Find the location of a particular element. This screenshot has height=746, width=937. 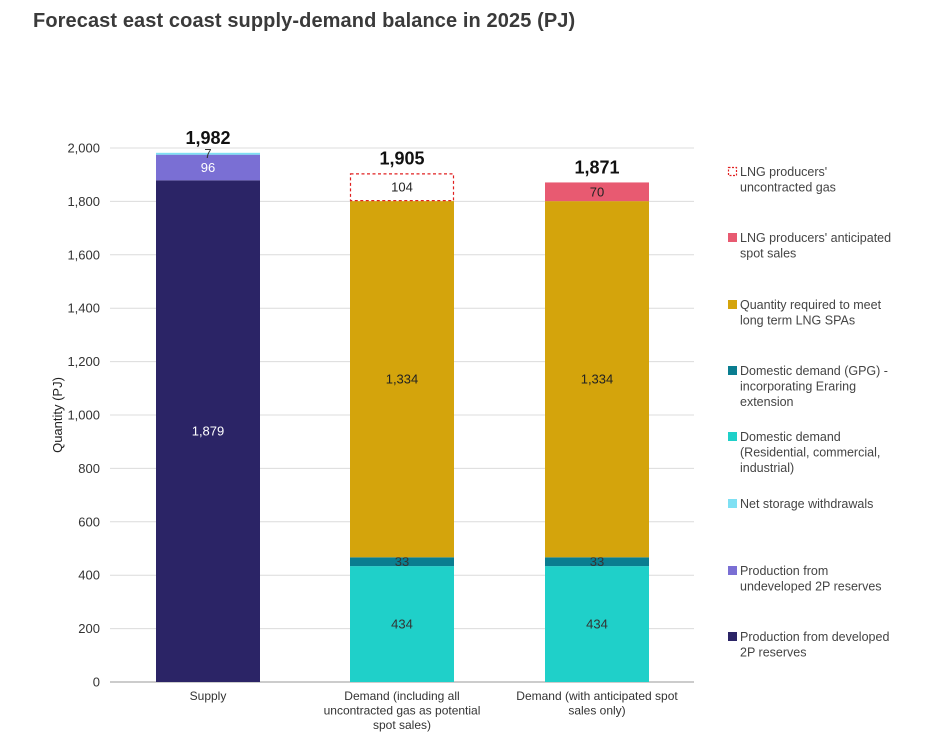

legend-label: incorporating Eraring is located at coordinates (798, 387).